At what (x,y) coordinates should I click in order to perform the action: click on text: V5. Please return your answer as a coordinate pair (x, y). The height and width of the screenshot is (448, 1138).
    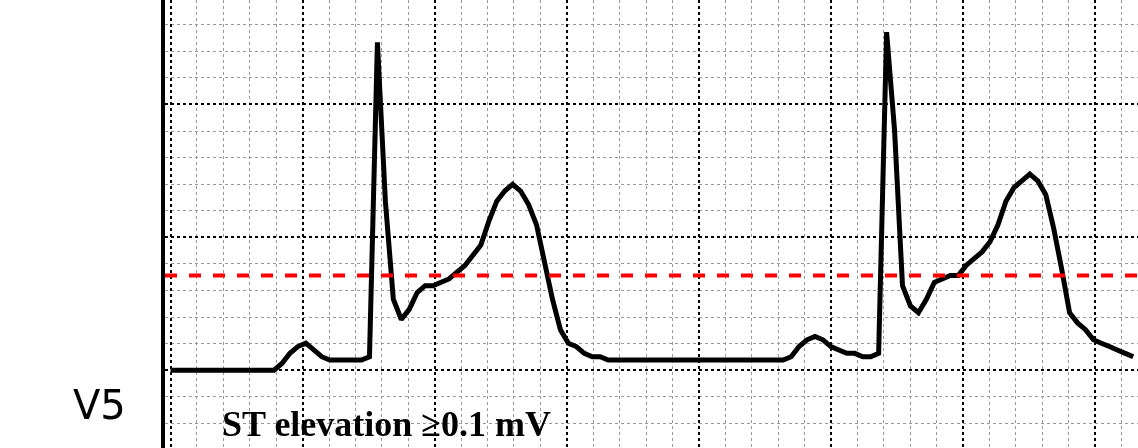
    Looking at the image, I should click on (99, 405).